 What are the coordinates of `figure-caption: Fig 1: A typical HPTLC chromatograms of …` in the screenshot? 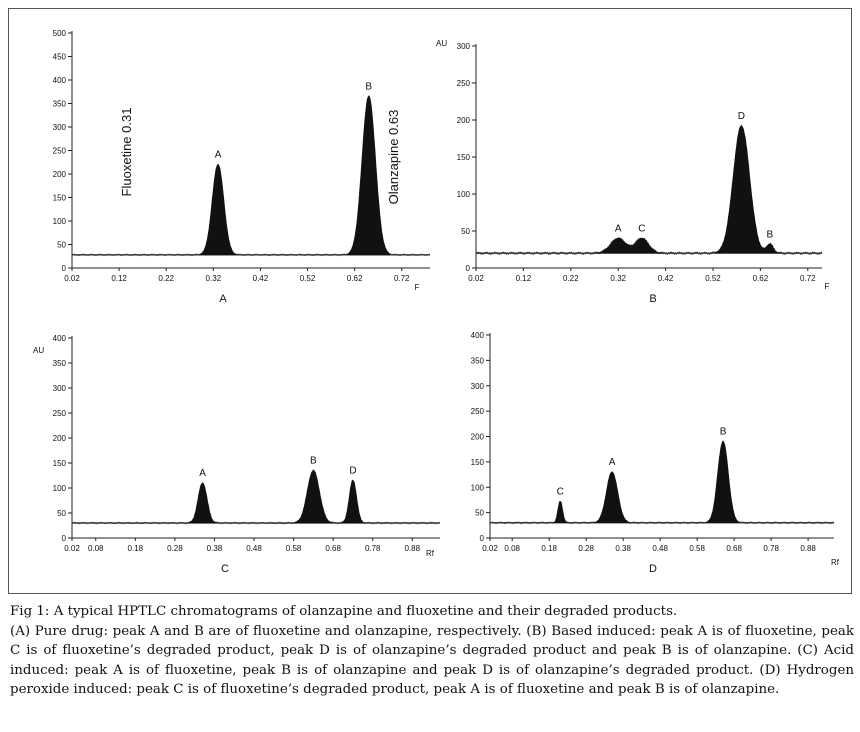 It's located at (432, 651).